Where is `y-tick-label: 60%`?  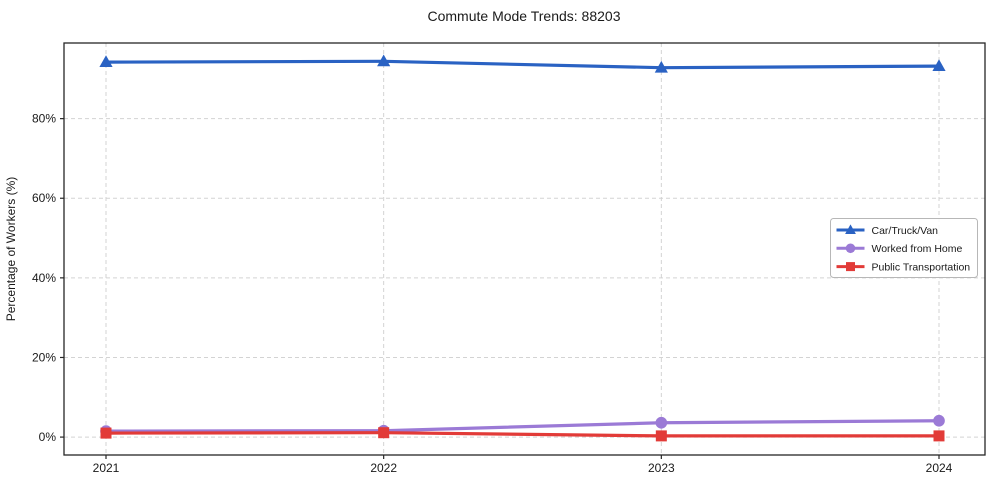
y-tick-label: 60% is located at coordinates (44, 198).